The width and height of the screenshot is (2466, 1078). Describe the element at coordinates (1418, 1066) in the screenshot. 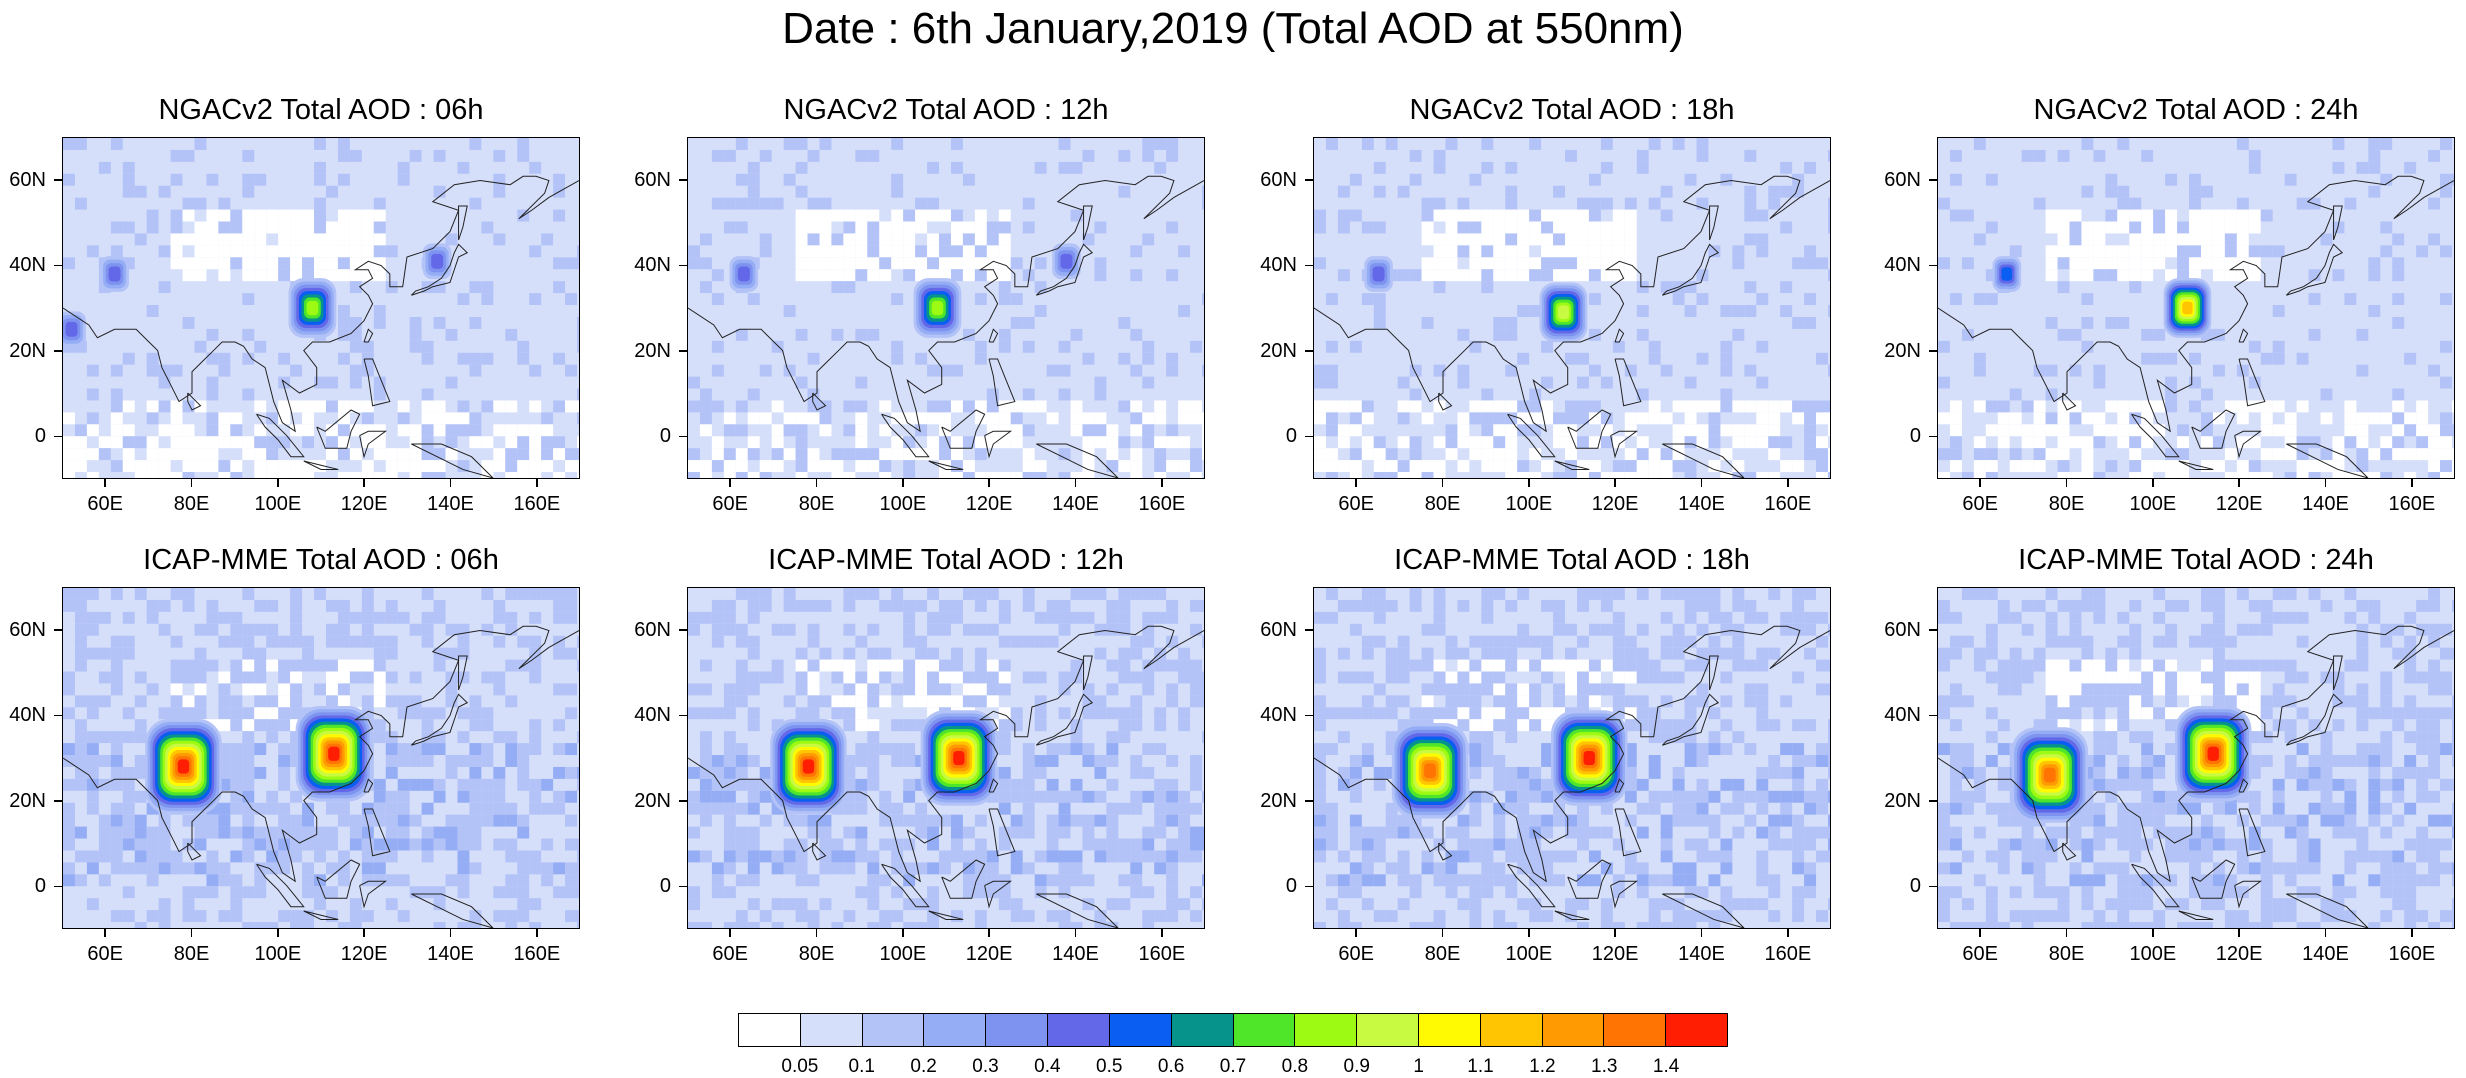

I see `colorbar-label: 1` at that location.